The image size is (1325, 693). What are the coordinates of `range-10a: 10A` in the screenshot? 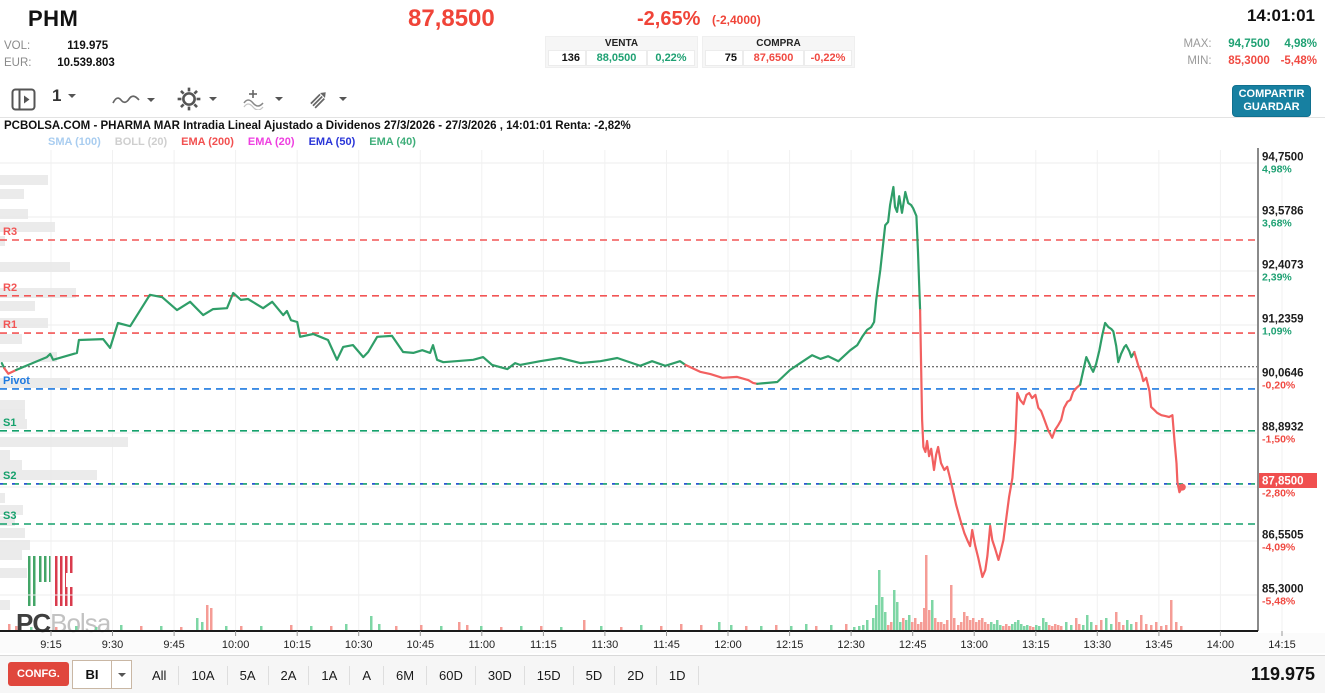 It's located at (203, 675).